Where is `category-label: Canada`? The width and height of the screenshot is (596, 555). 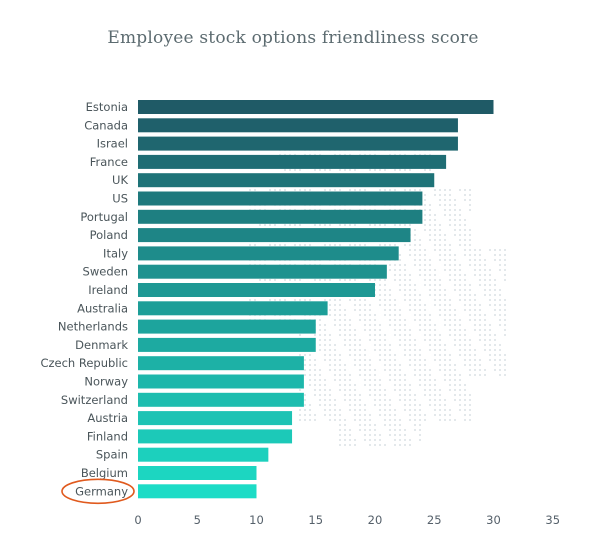
category-label: Canada is located at coordinates (106, 125).